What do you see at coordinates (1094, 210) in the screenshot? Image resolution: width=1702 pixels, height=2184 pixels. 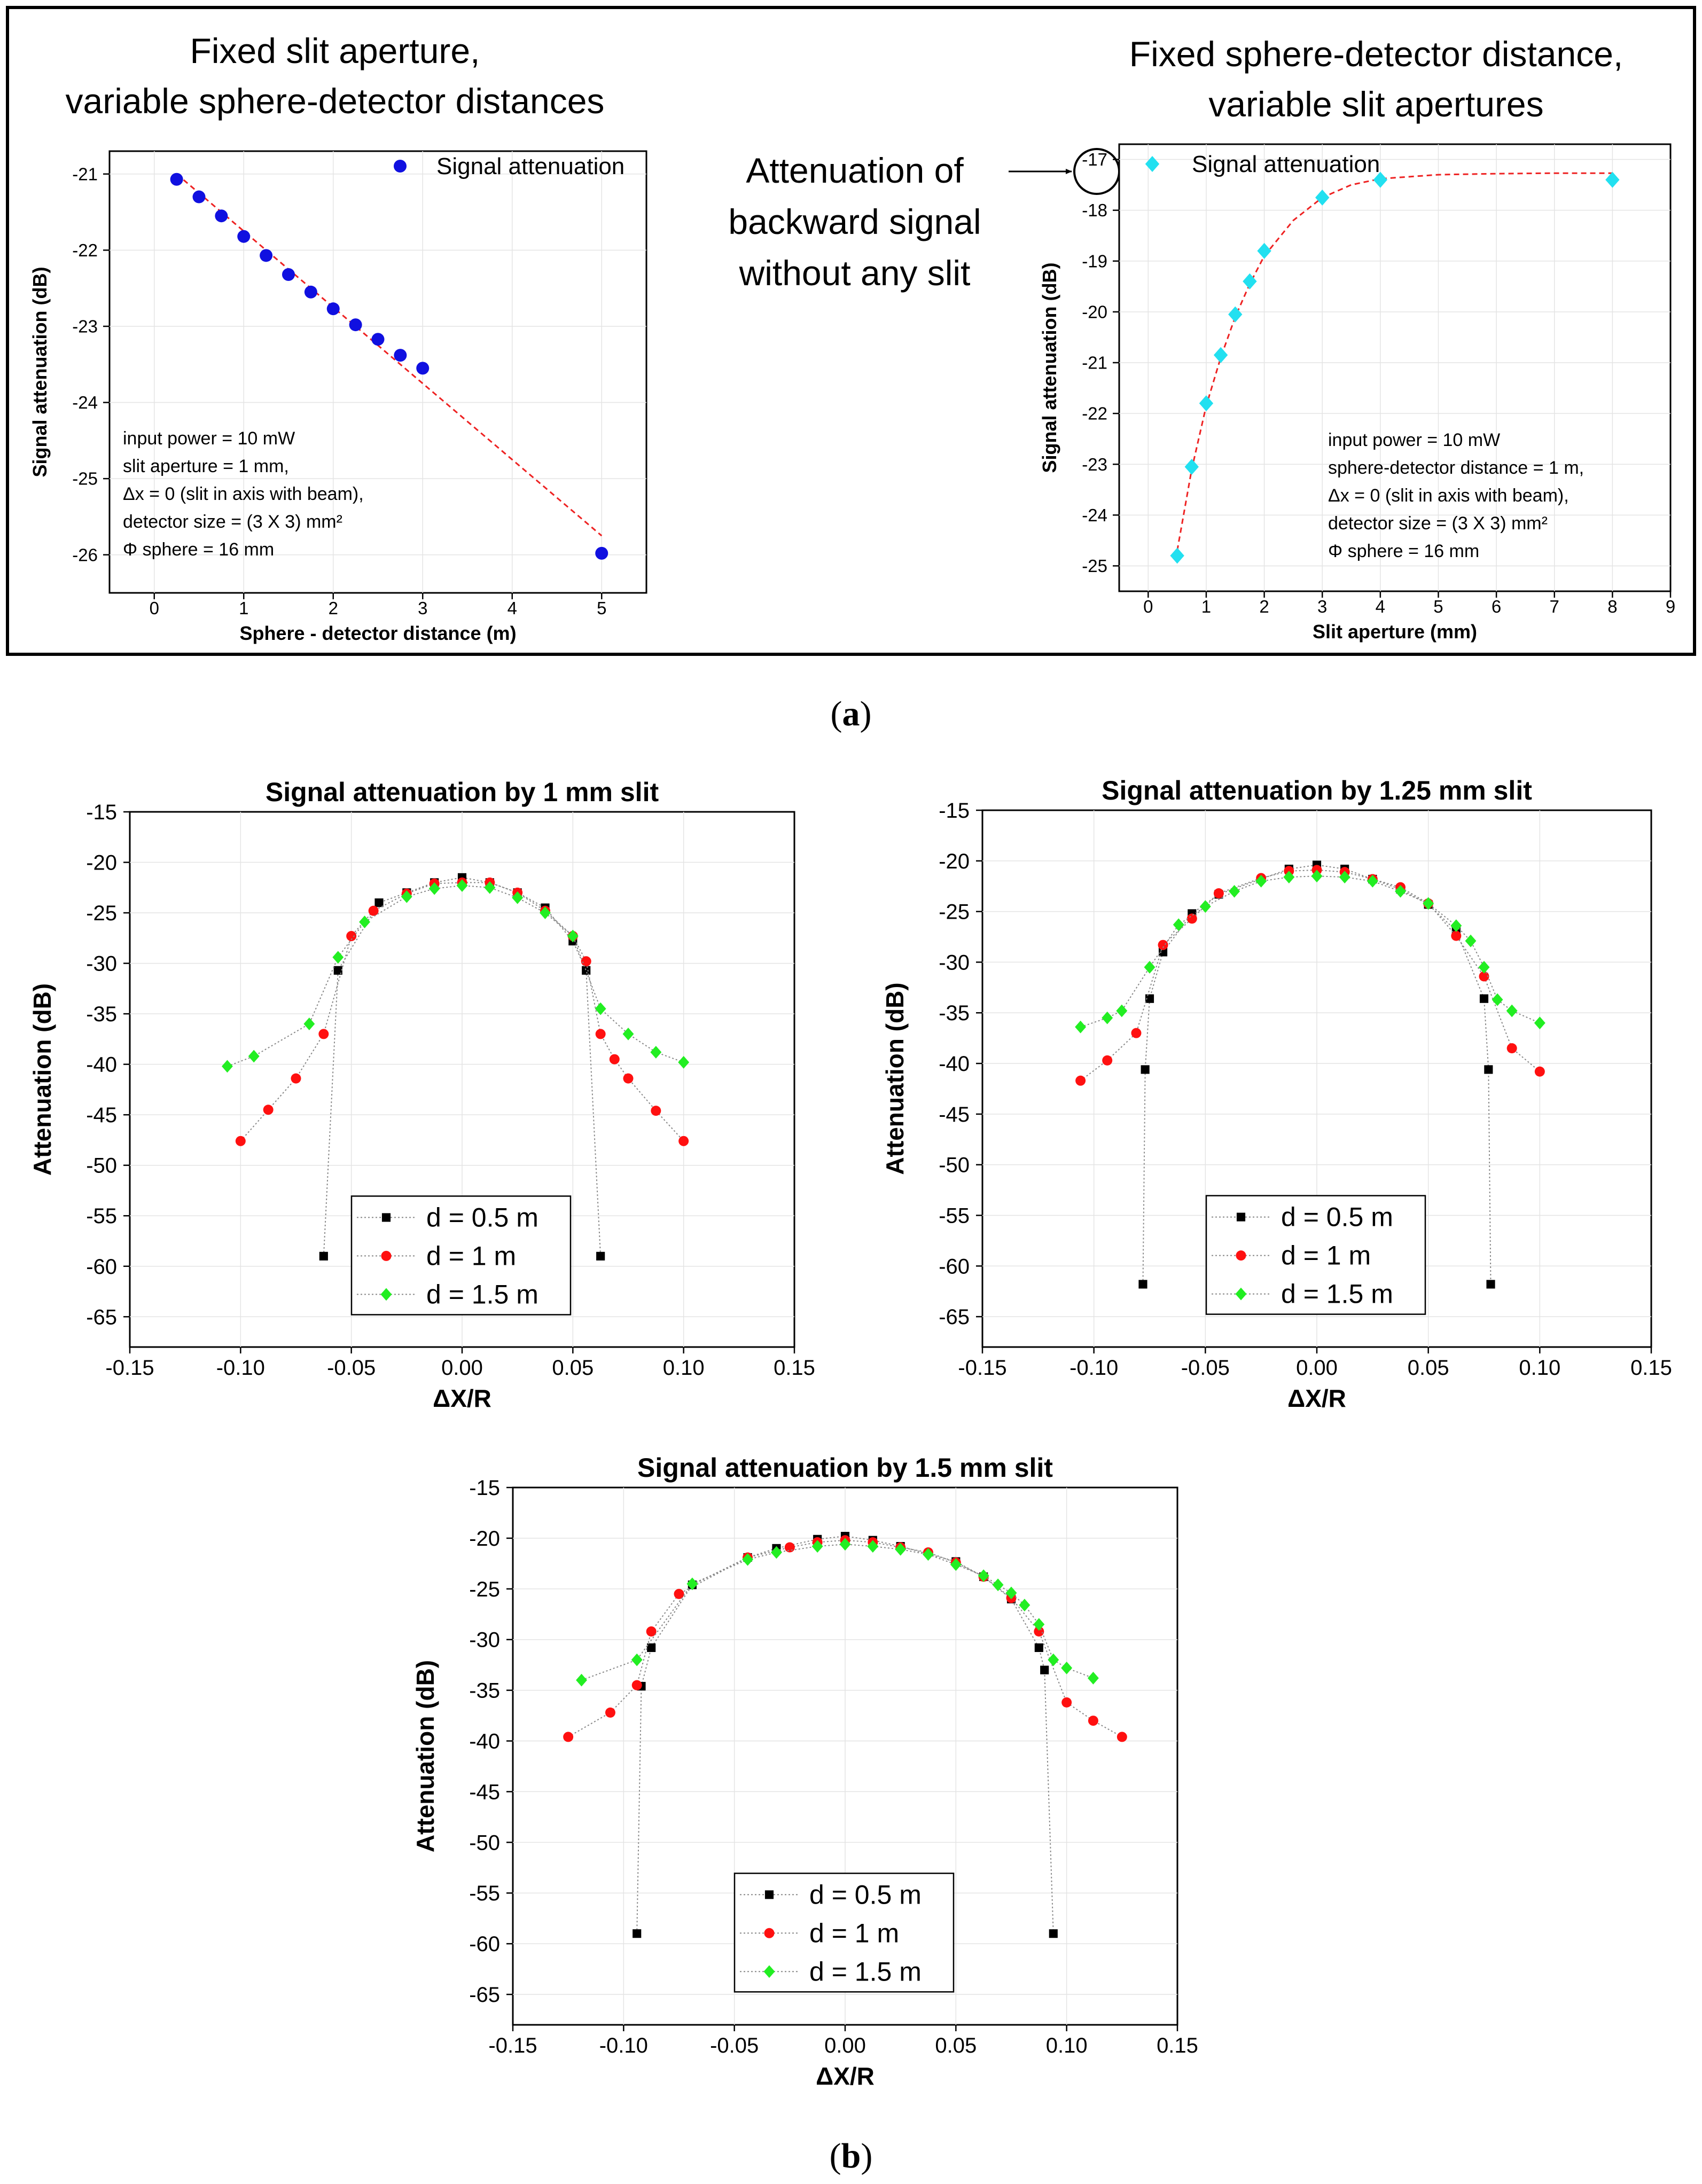 I see `y-tick-label: -18` at bounding box center [1094, 210].